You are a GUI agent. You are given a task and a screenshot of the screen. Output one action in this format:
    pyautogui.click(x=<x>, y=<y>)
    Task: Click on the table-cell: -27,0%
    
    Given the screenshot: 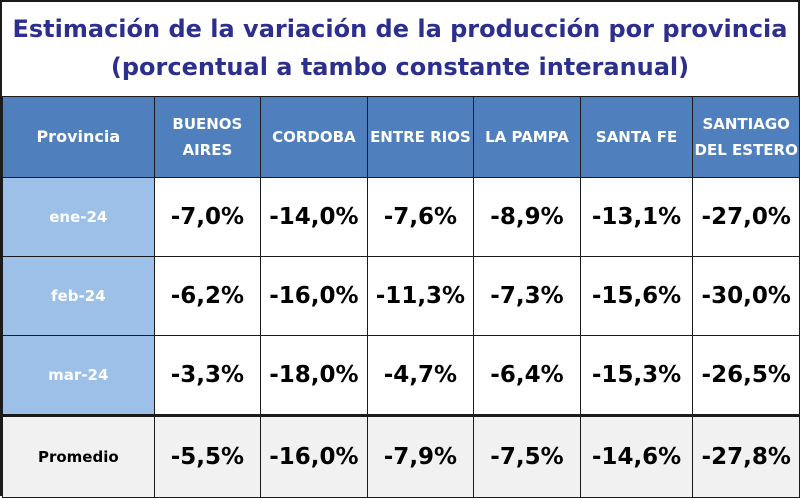 What is the action you would take?
    pyautogui.click(x=746, y=217)
    